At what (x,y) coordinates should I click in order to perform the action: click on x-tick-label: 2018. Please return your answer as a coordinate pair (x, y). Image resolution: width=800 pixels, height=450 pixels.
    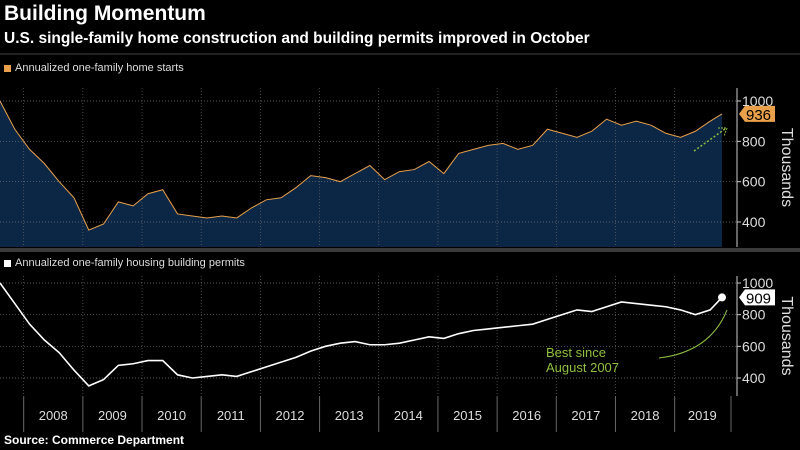
    Looking at the image, I should click on (645, 415).